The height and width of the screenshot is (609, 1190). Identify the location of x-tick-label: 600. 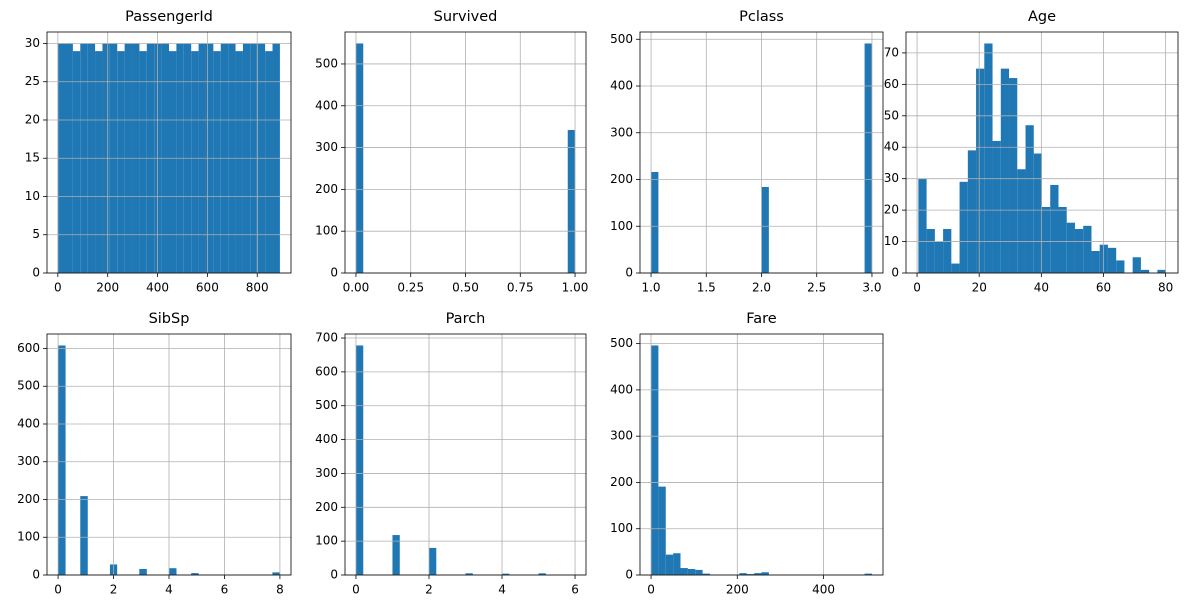
(207, 288).